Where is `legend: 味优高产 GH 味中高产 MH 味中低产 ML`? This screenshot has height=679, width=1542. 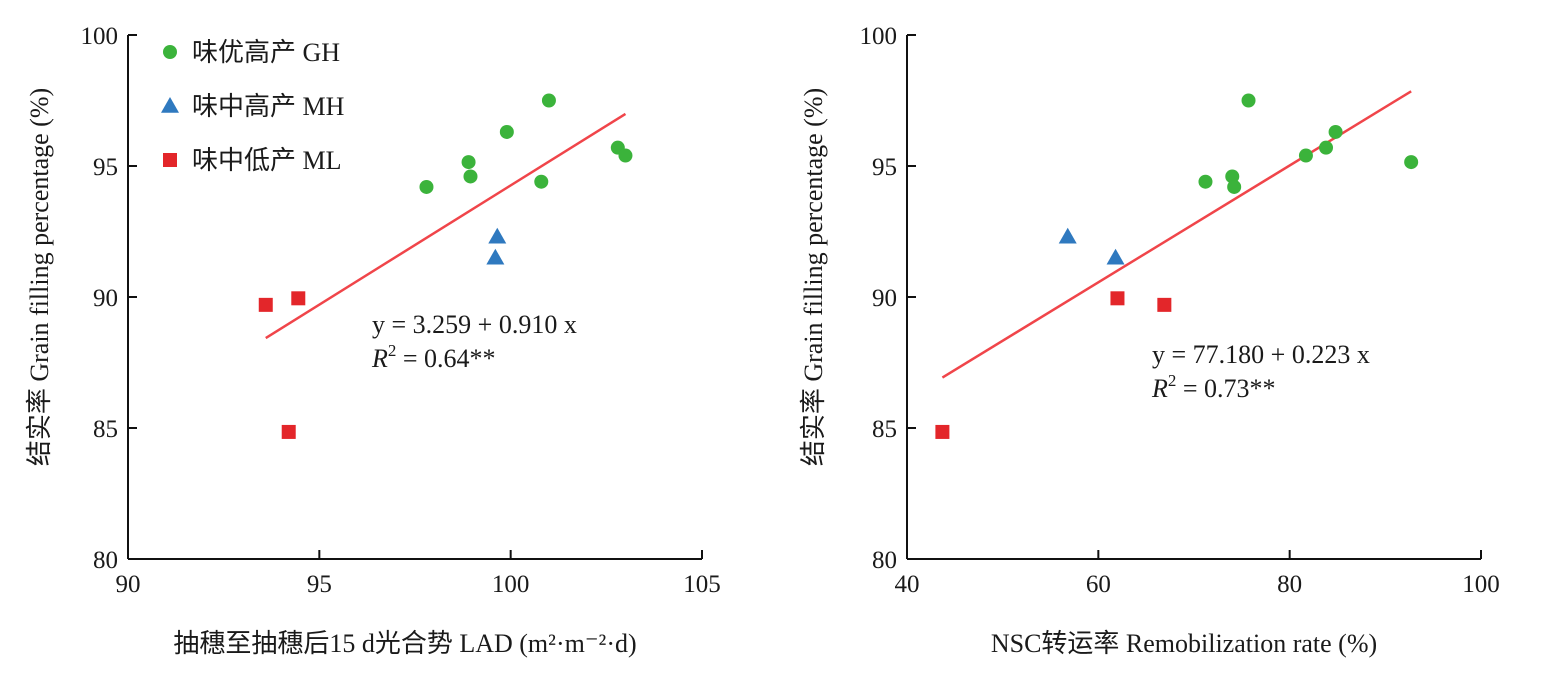 legend: 味优高产 GH 味中高产 MH 味中低产 ML is located at coordinates (253, 106).